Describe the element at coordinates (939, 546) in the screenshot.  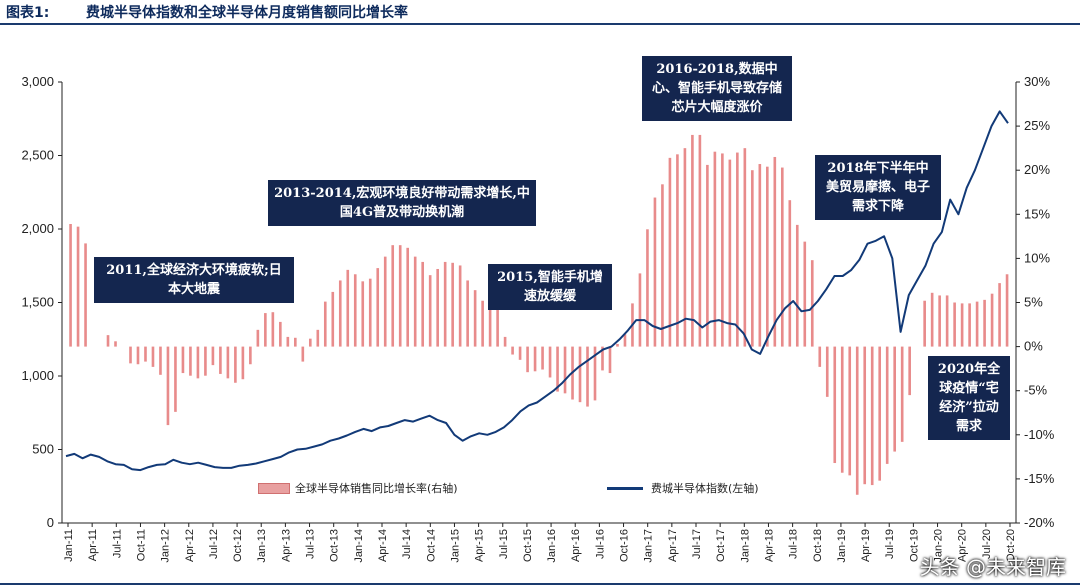
I see `x-tick-label: Jan-20` at that location.